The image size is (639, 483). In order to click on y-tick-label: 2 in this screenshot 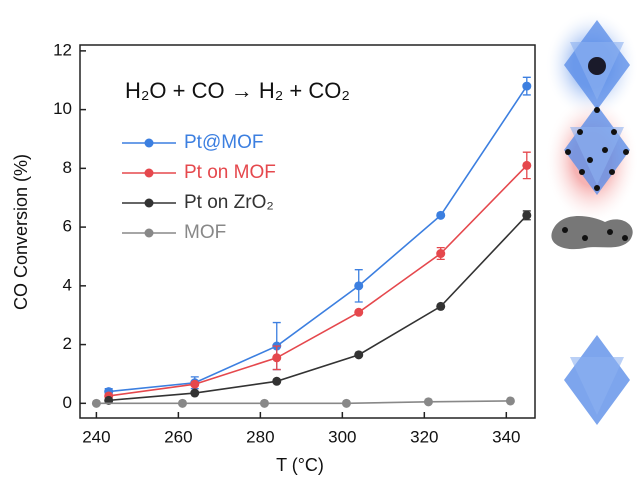, I will do `click(67, 343)`.